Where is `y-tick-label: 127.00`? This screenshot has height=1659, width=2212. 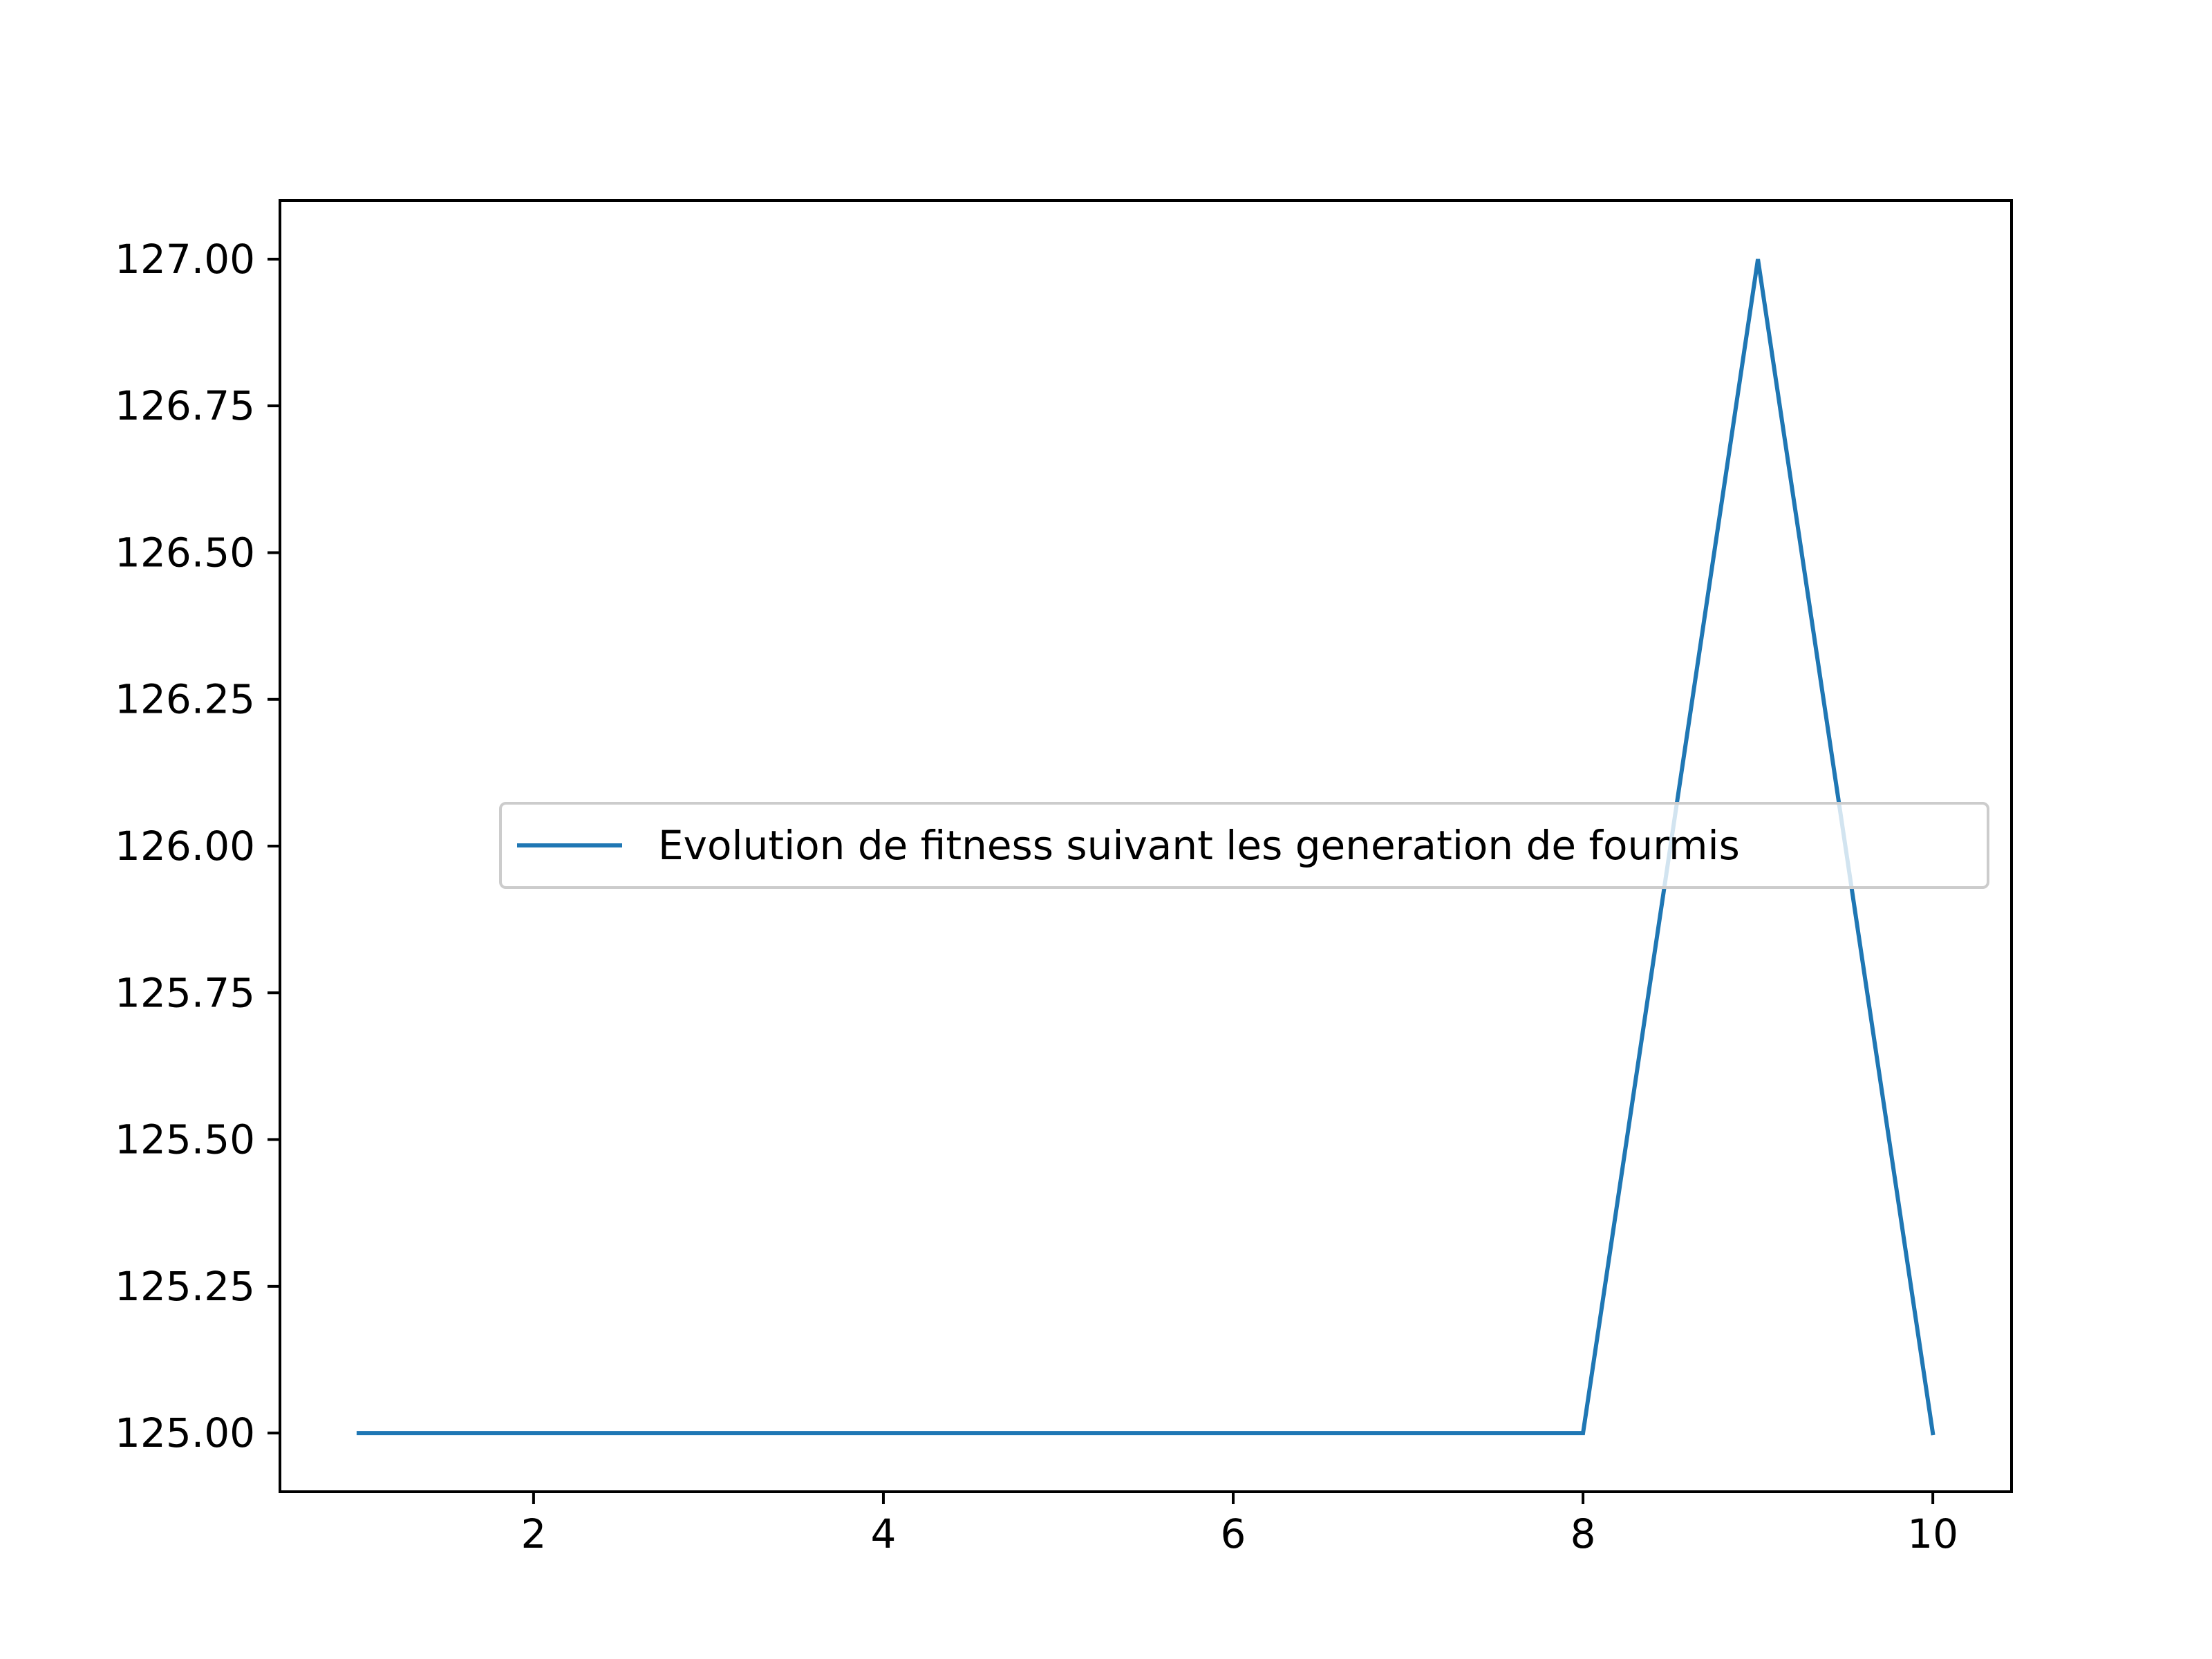
y-tick-label: 127.00 is located at coordinates (185, 259).